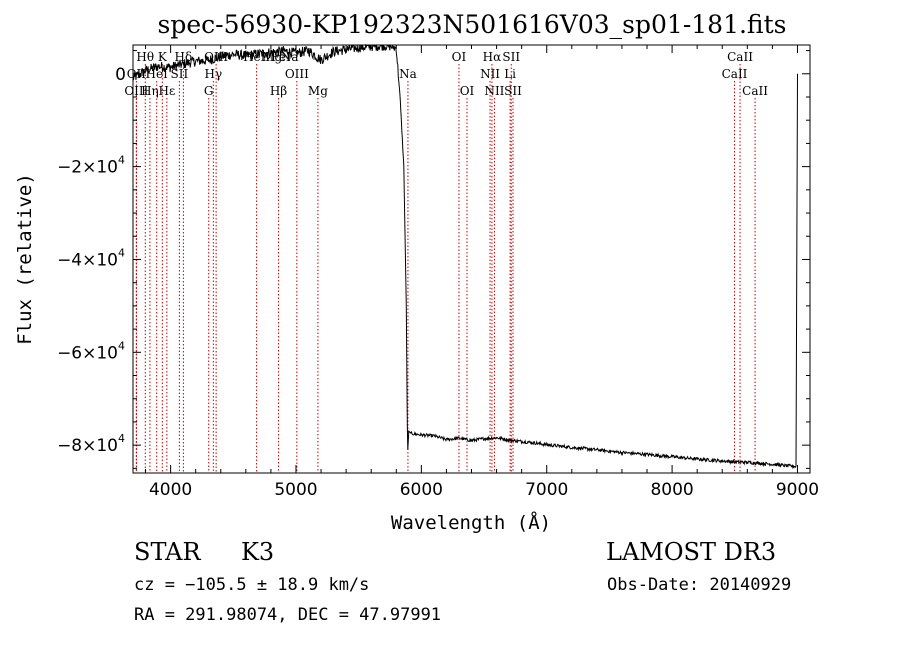 The image size is (900, 649). What do you see at coordinates (510, 74) in the screenshot?
I see `line-label: Li` at bounding box center [510, 74].